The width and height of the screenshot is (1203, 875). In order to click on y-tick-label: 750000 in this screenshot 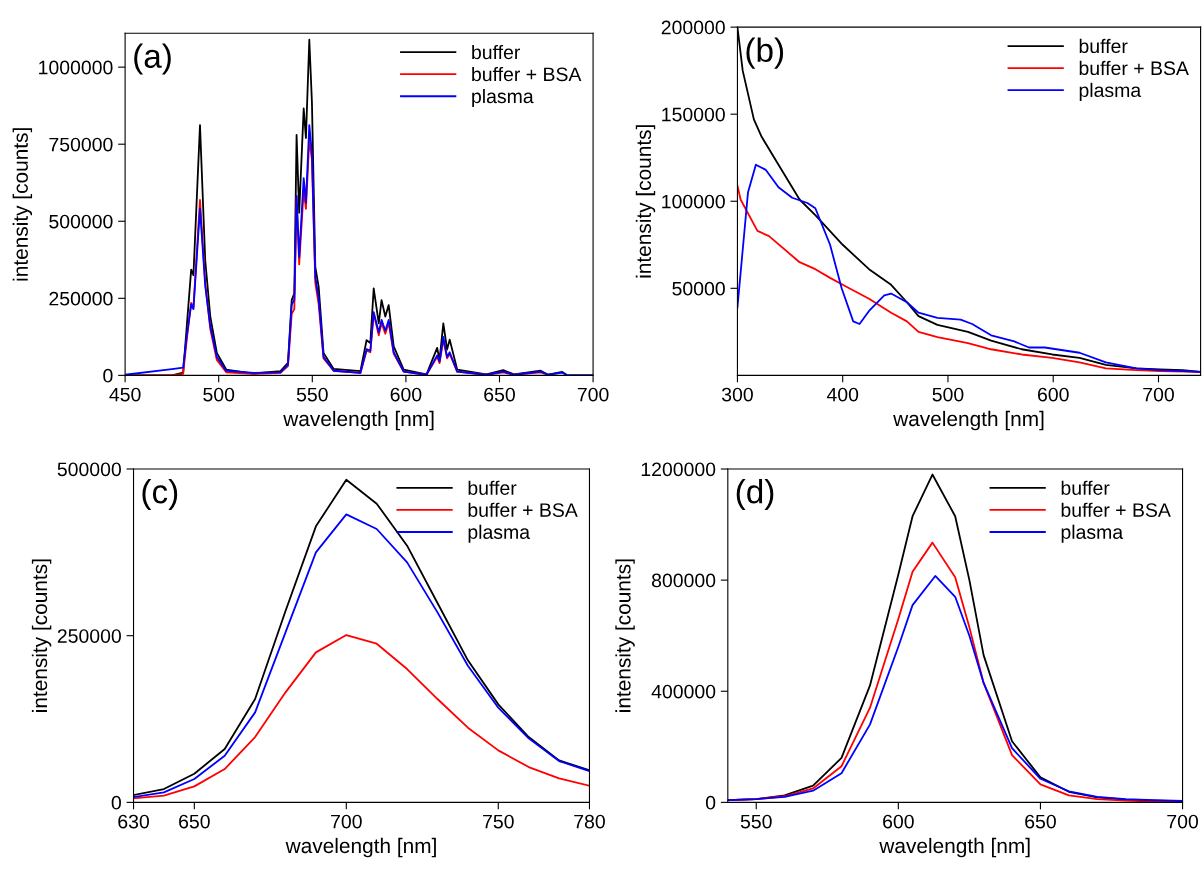, I will do `click(81, 144)`.